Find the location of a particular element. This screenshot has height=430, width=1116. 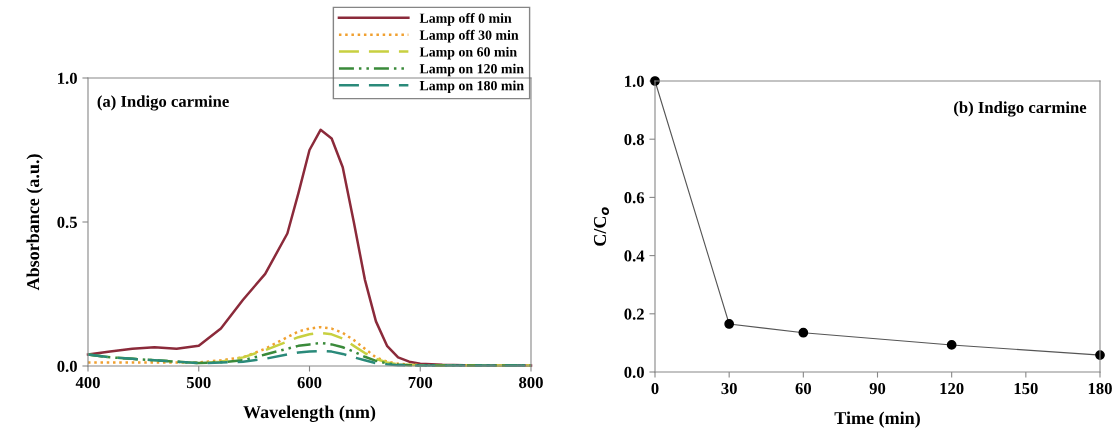

x-tick-label: 0 is located at coordinates (655, 388).